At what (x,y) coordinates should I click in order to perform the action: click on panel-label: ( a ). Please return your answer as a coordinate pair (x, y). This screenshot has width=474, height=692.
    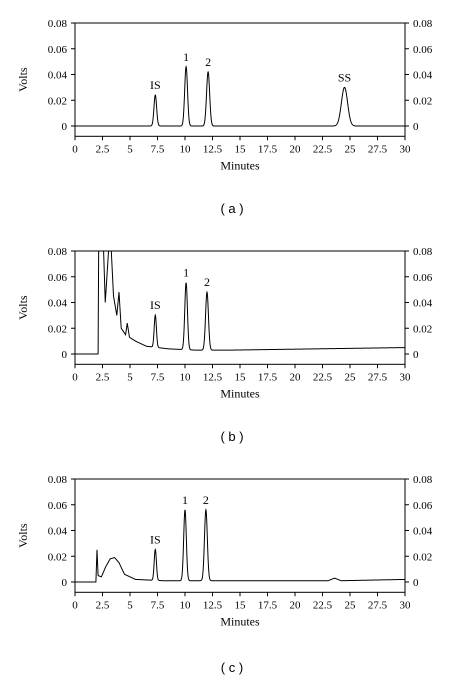
    Looking at the image, I should click on (231, 208).